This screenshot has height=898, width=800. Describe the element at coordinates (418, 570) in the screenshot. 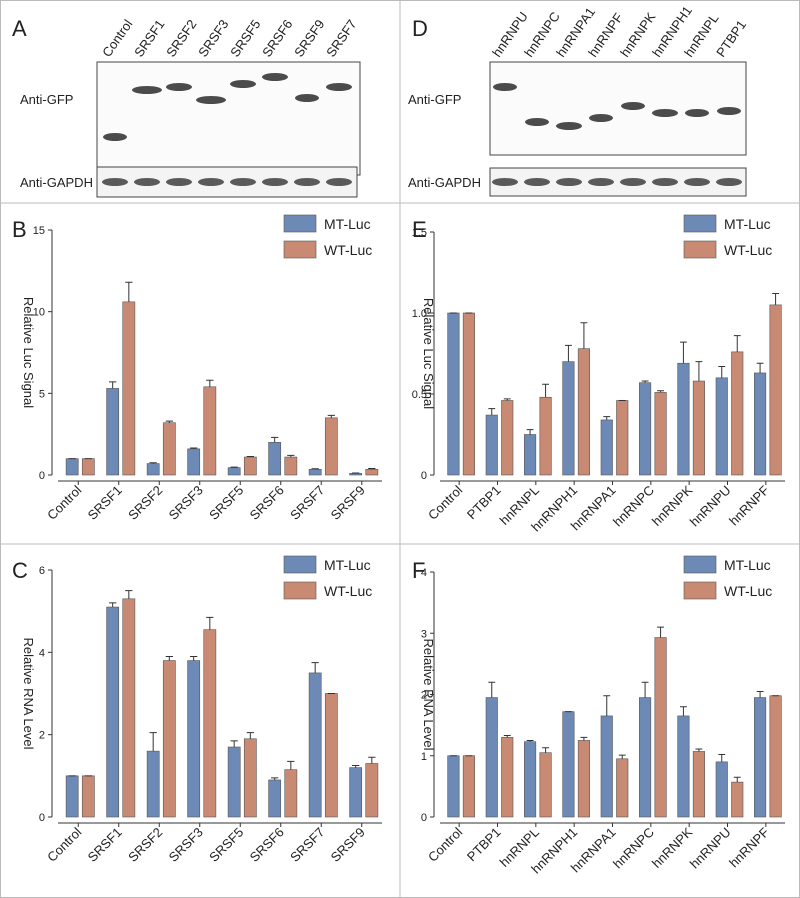

I see `panel-letter: F` at that location.